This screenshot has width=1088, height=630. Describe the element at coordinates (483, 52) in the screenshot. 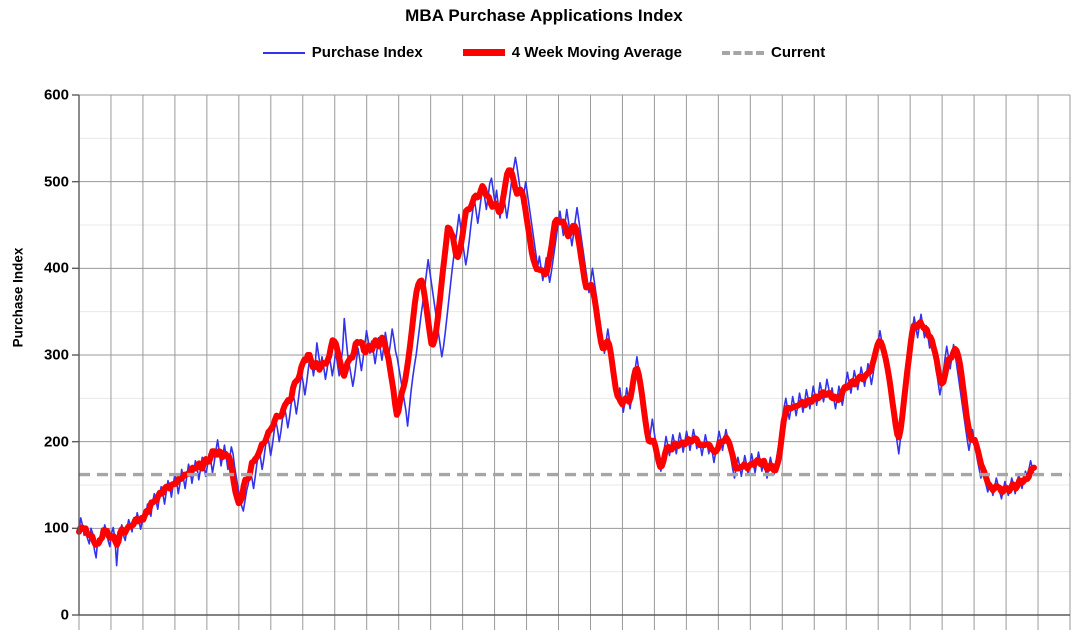

I see `legend-swatch-thick-line-icon` at that location.